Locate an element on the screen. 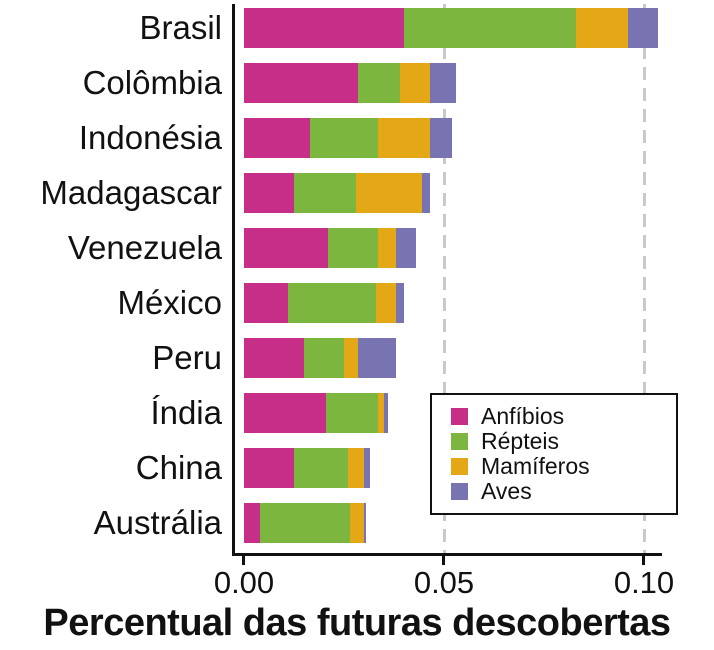  legend-label: Répteis is located at coordinates (520, 441).